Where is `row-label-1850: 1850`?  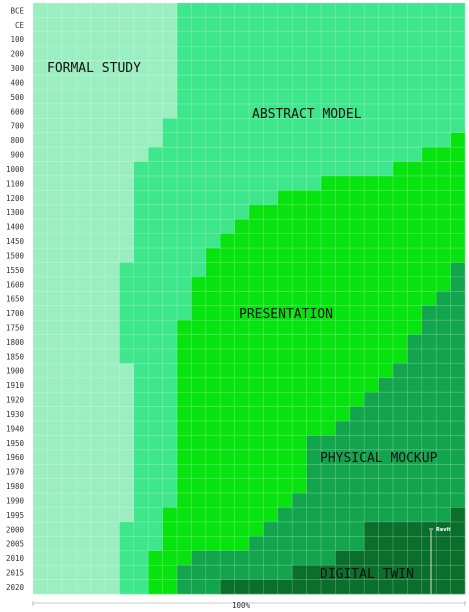 row-label-1850: 1850 is located at coordinates (15, 356).